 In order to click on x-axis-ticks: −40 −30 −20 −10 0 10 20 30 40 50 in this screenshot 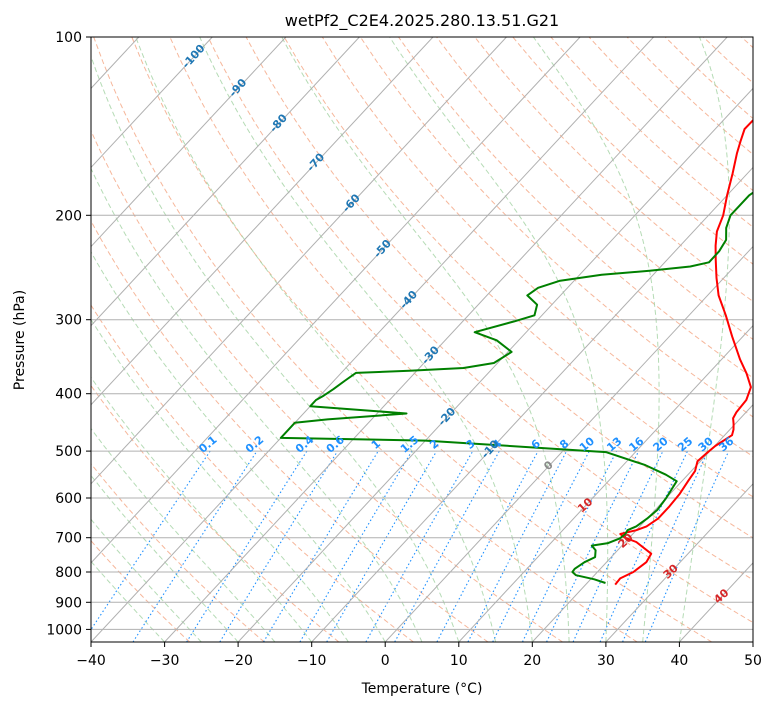, I will do `click(419, 655)`.